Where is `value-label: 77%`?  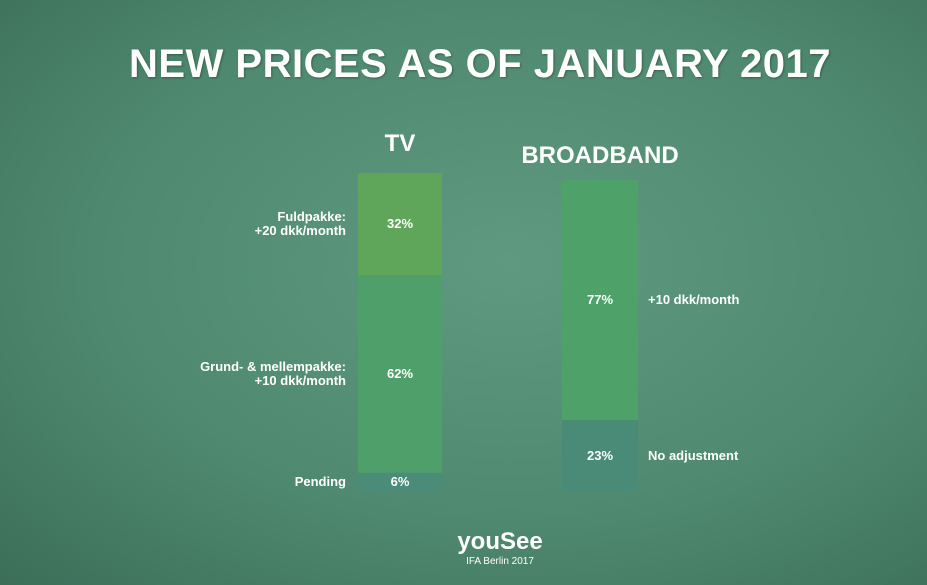 value-label: 77% is located at coordinates (600, 300).